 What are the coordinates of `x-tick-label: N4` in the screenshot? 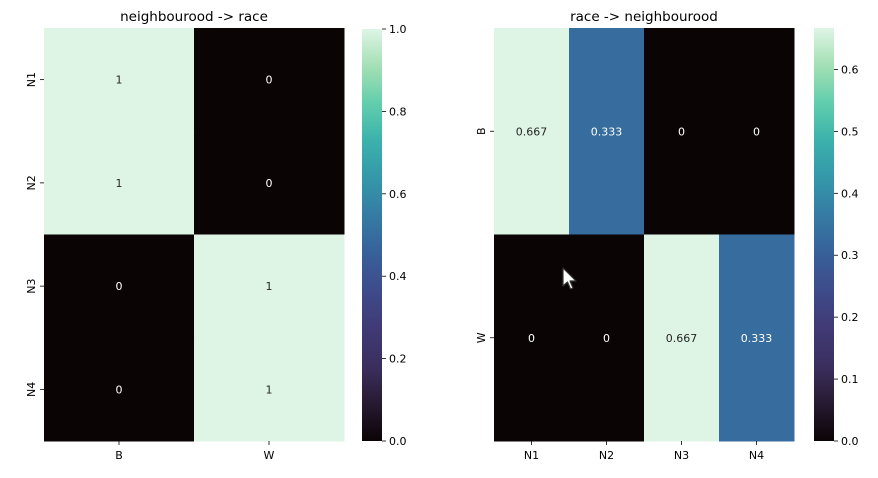 It's located at (756, 455).